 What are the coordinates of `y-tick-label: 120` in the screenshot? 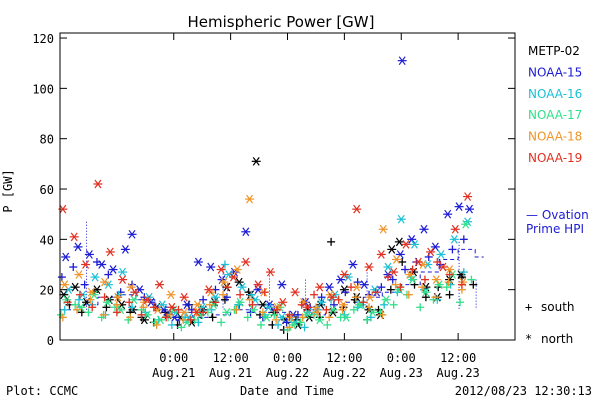 It's located at (43, 39).